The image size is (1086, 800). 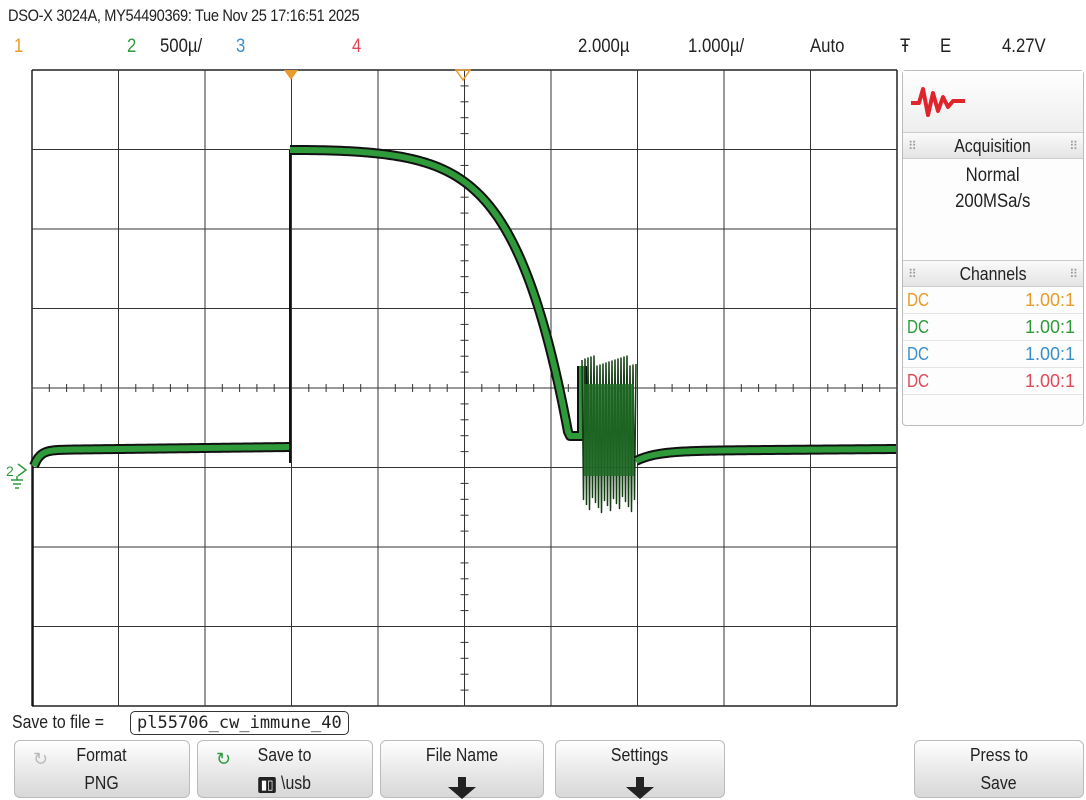 I want to click on channel-4-indicator: 4, so click(x=357, y=46).